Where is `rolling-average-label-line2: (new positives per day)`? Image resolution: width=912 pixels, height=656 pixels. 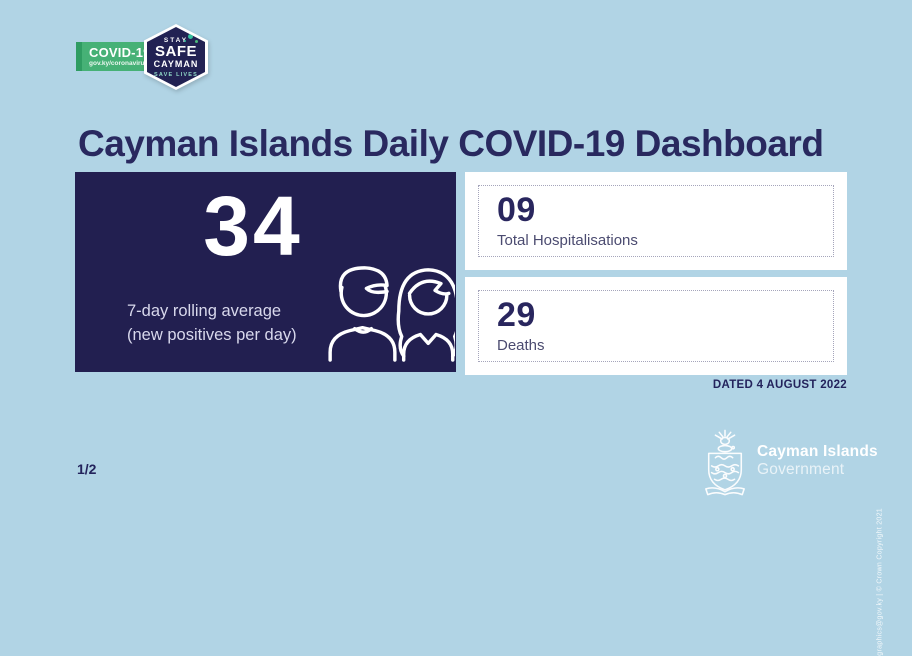 rolling-average-label-line2: (new positives per day) is located at coordinates (212, 334).